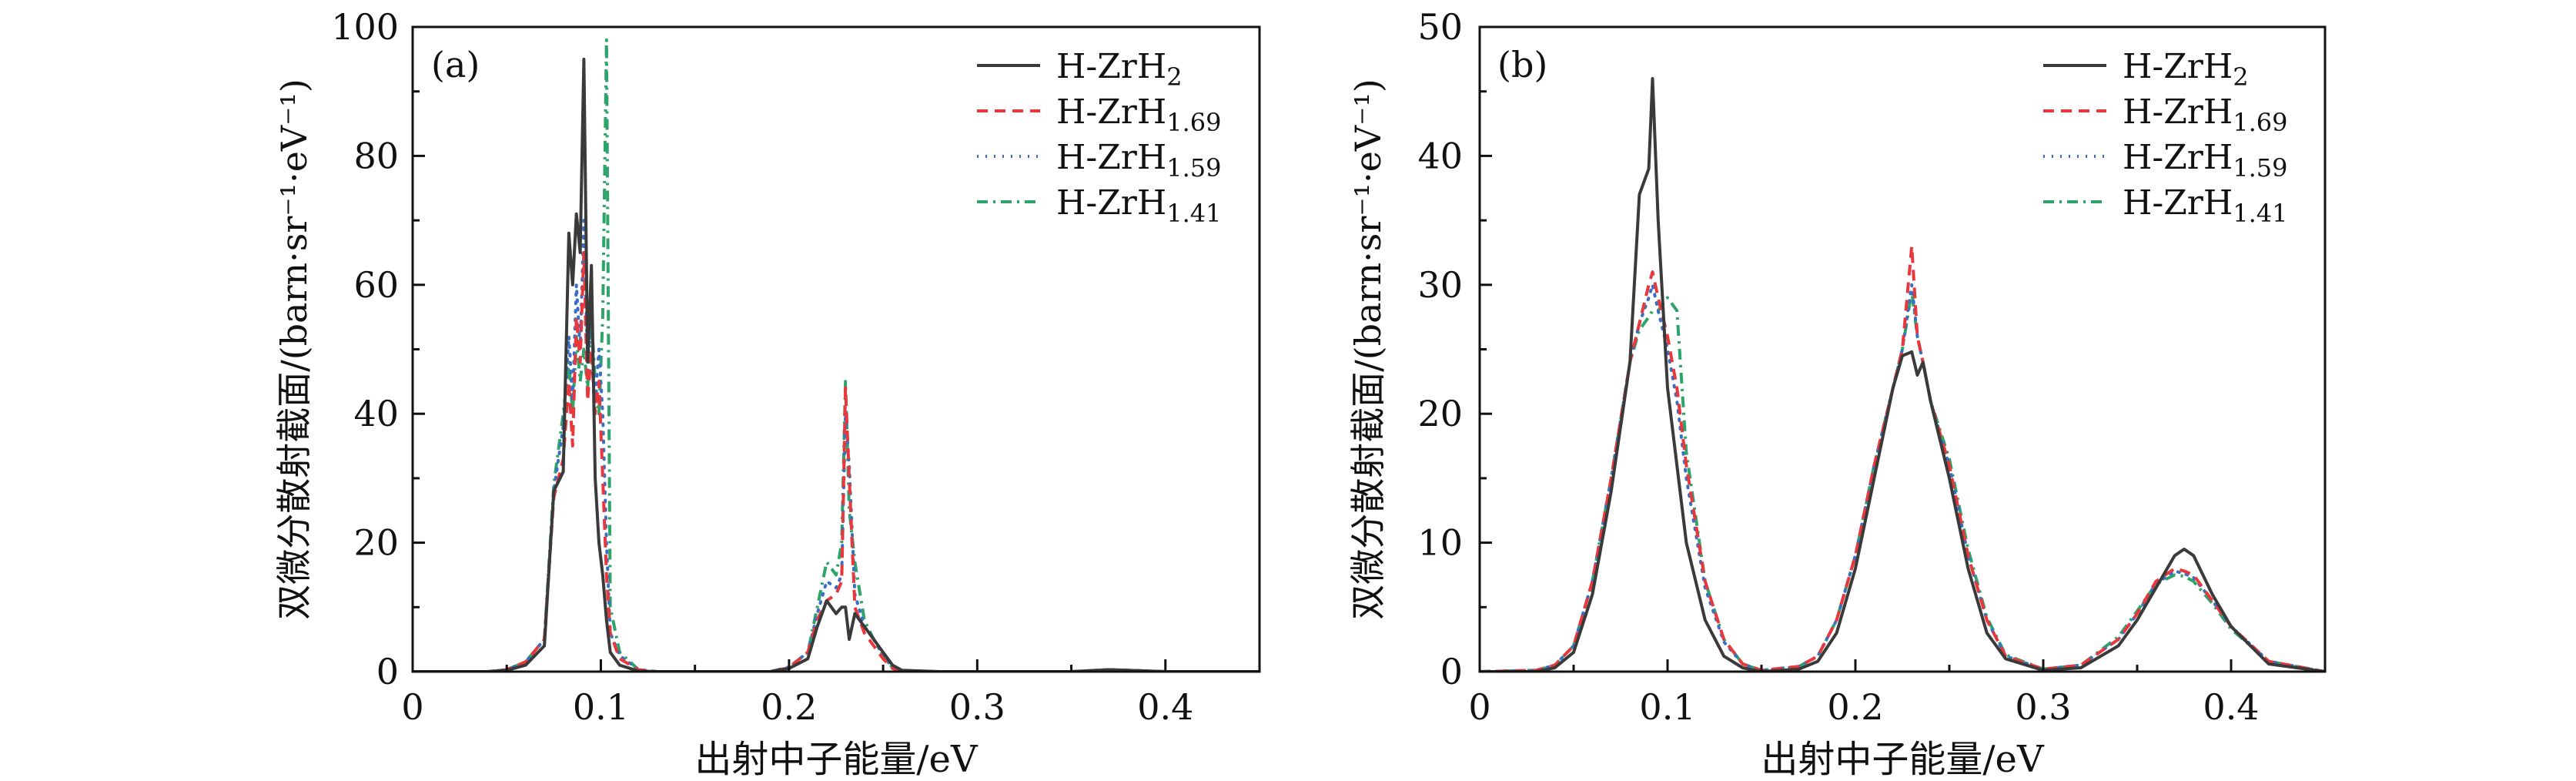 The image size is (2576, 781). Describe the element at coordinates (1440, 543) in the screenshot. I see `y-tick-label: 10` at that location.